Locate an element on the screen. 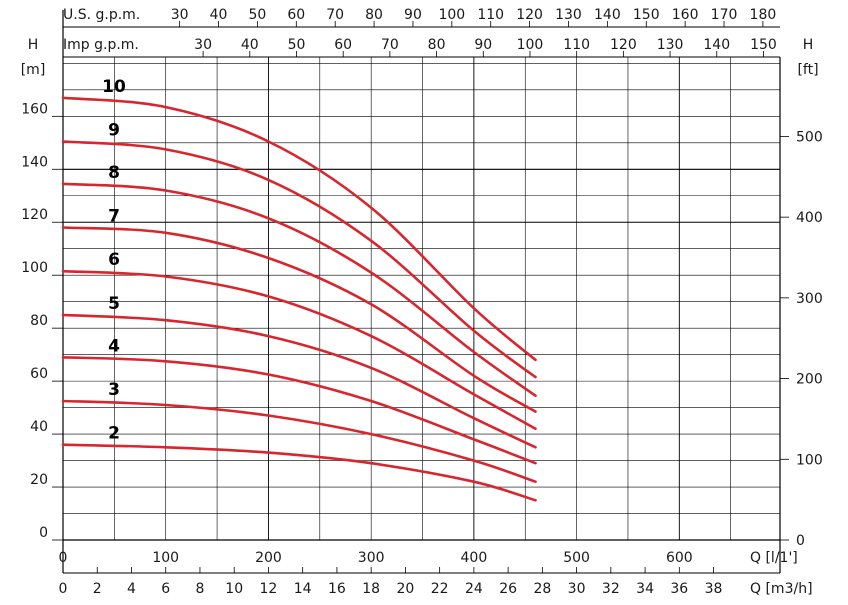 This screenshot has height=605, width=848. usgpm-tick: 170 is located at coordinates (724, 15).